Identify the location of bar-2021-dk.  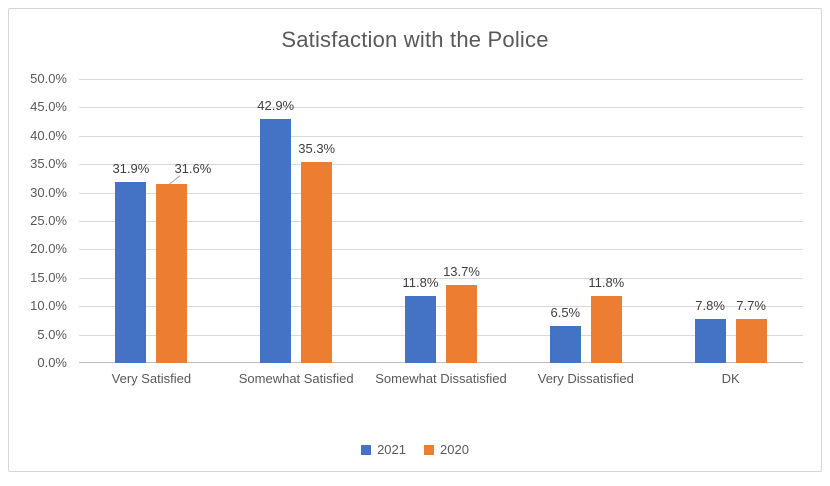
(710, 340).